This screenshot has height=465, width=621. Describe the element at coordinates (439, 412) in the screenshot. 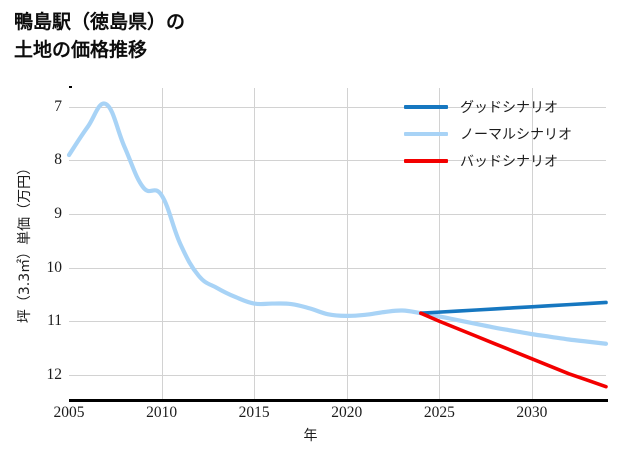

I see `x-tick-label: 2025` at that location.